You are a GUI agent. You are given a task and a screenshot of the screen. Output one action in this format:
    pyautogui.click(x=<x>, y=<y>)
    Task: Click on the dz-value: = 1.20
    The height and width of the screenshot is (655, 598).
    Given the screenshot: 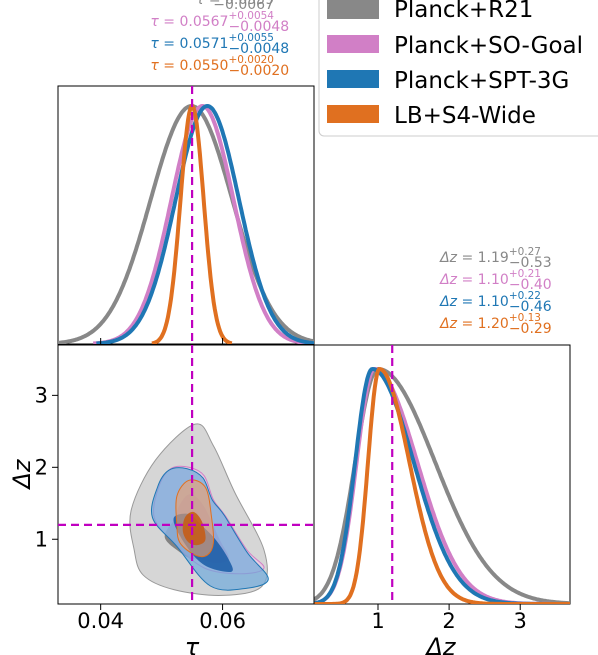 What is the action you would take?
    pyautogui.click(x=483, y=324)
    